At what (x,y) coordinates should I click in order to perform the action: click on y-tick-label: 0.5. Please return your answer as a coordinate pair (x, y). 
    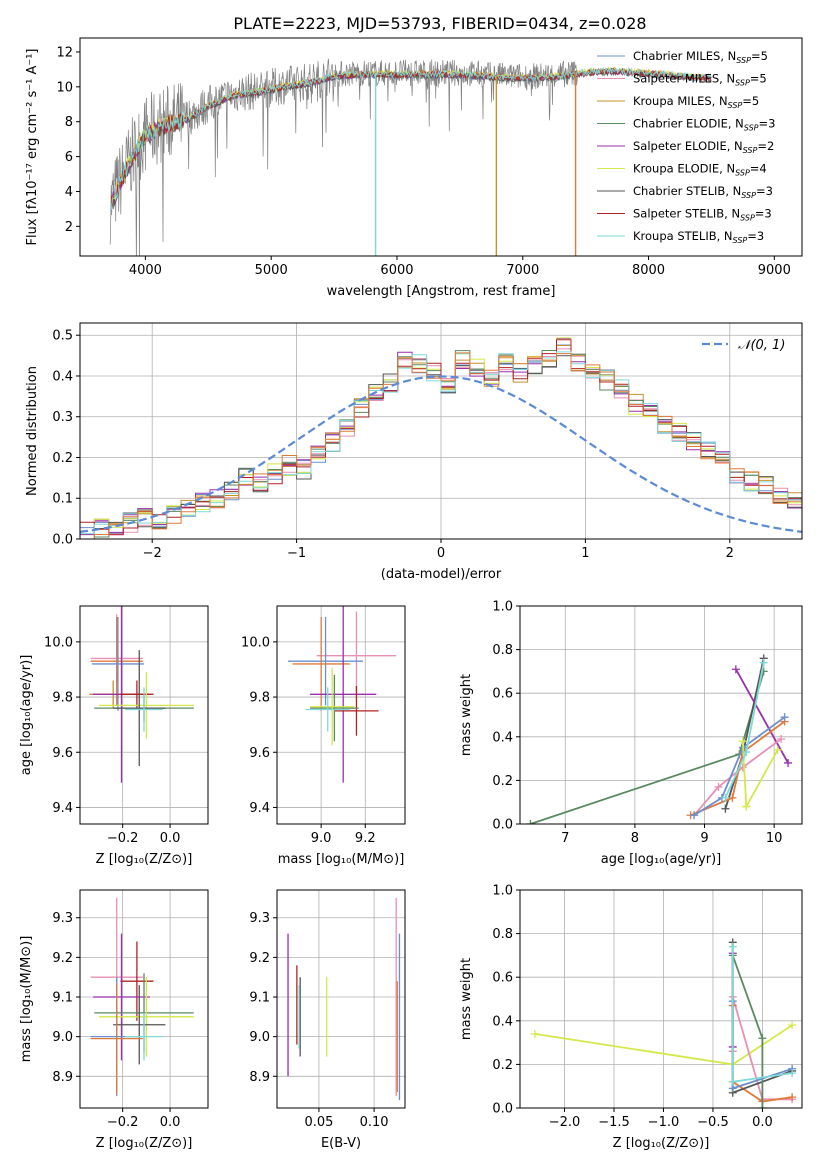
    Looking at the image, I should click on (62, 336).